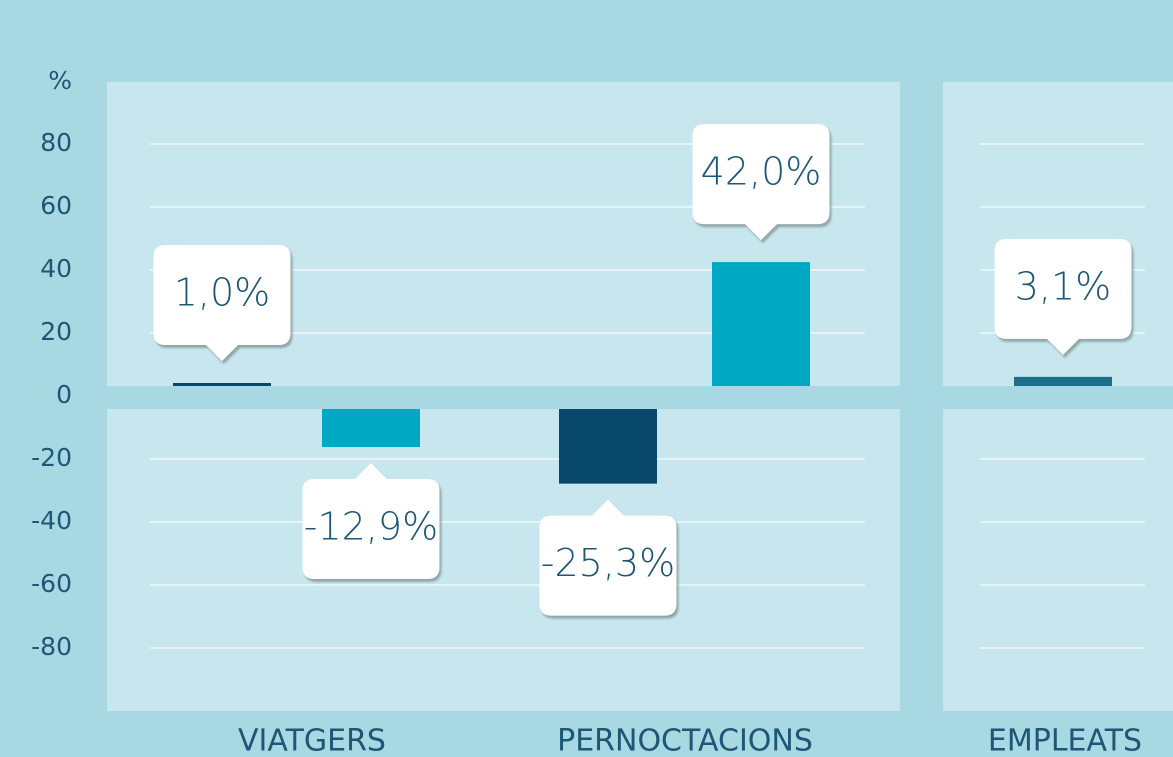  I want to click on value-label: 1,0%, so click(222, 293).